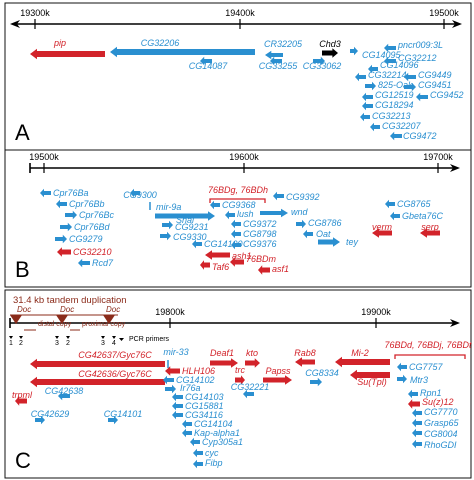  Describe the element at coordinates (376, 53) in the screenshot. I see `gene-cg14095: CG14095` at that location.